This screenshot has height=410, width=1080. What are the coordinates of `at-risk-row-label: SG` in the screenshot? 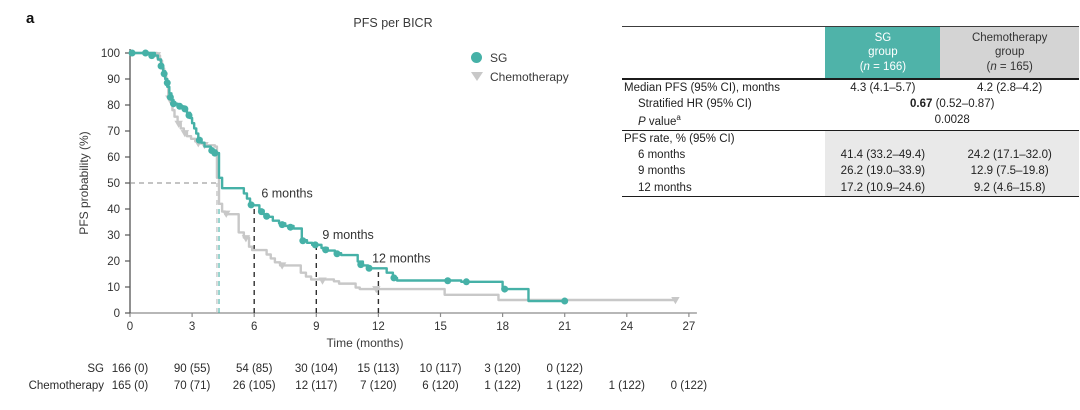 It's located at (95, 369).